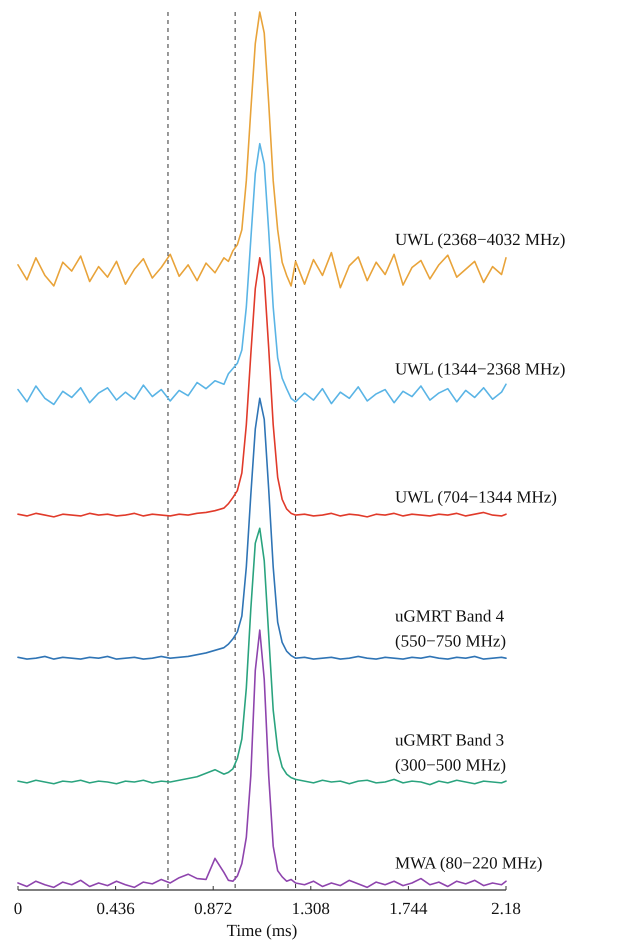 The image size is (618, 942). Describe the element at coordinates (476, 496) in the screenshot. I see `series-label: UWL (704−1344 MHz)` at that location.